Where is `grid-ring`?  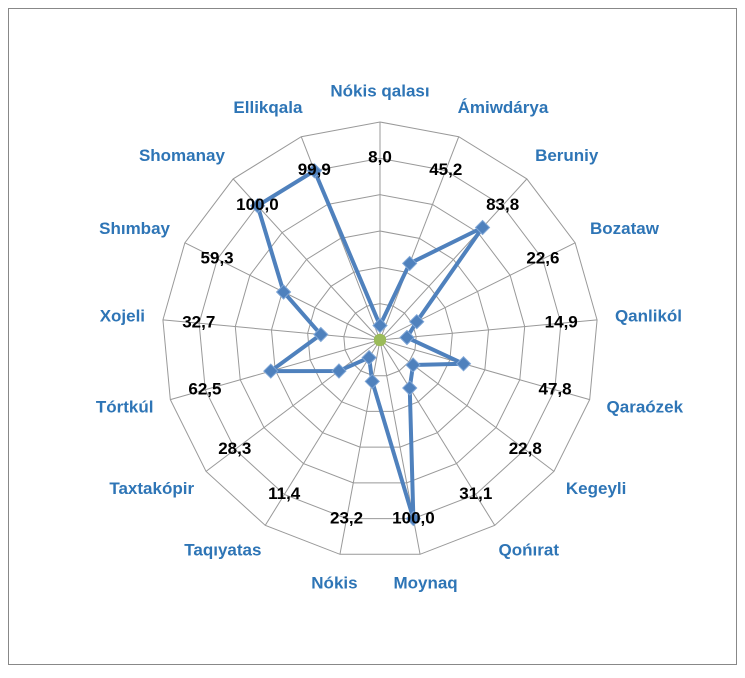
grid-ring is located at coordinates (380, 339).